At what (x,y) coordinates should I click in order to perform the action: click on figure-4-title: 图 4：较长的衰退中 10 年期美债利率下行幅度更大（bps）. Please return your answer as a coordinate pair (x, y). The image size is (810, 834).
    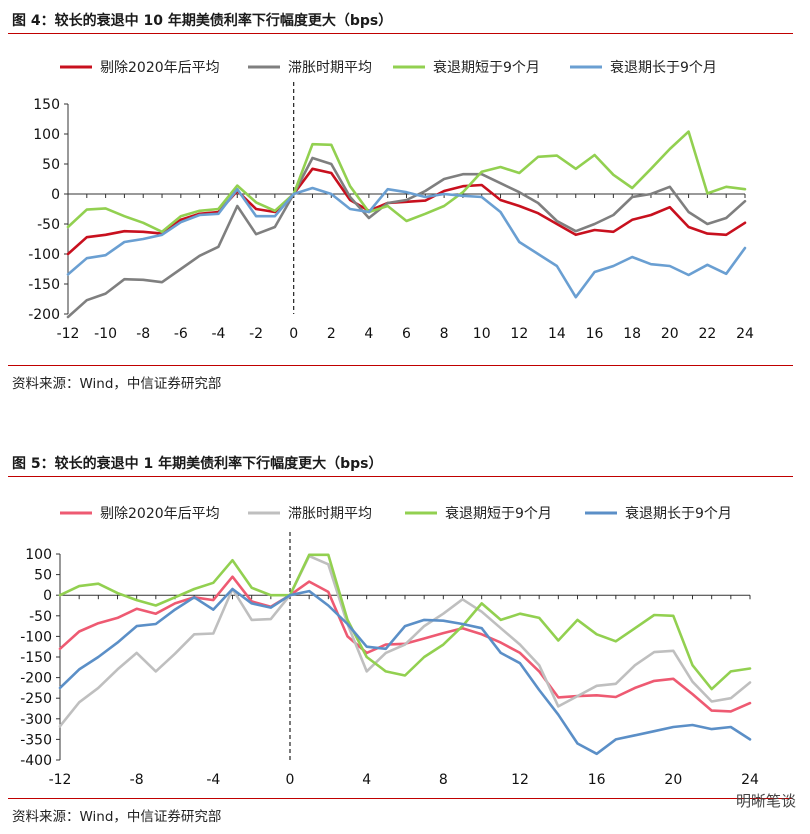
    Looking at the image, I should click on (202, 21).